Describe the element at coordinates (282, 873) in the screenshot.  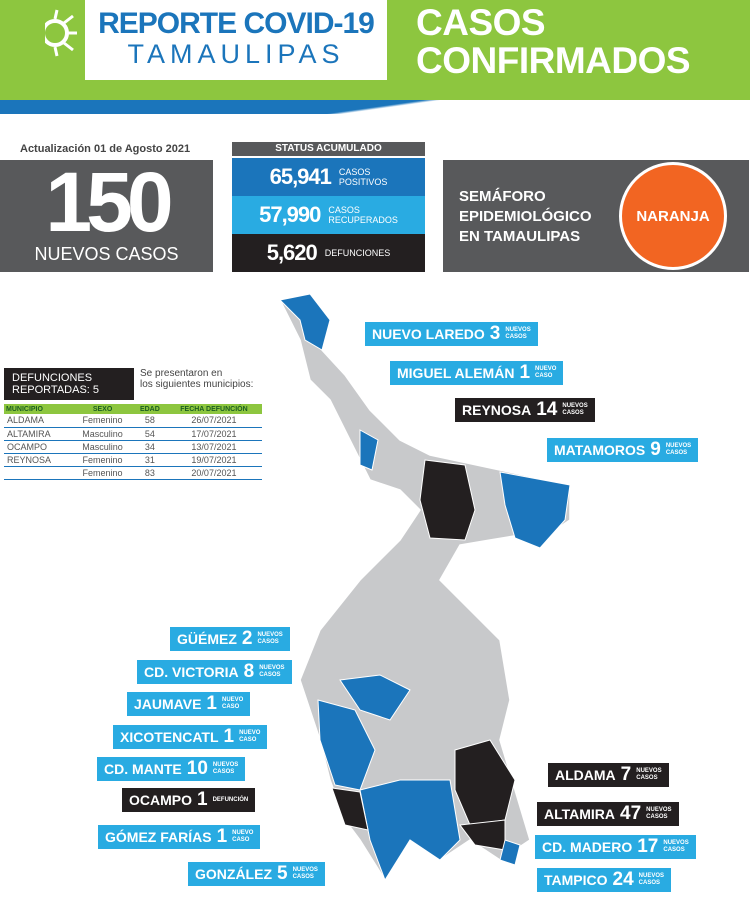
I see `case-count: 5` at that location.